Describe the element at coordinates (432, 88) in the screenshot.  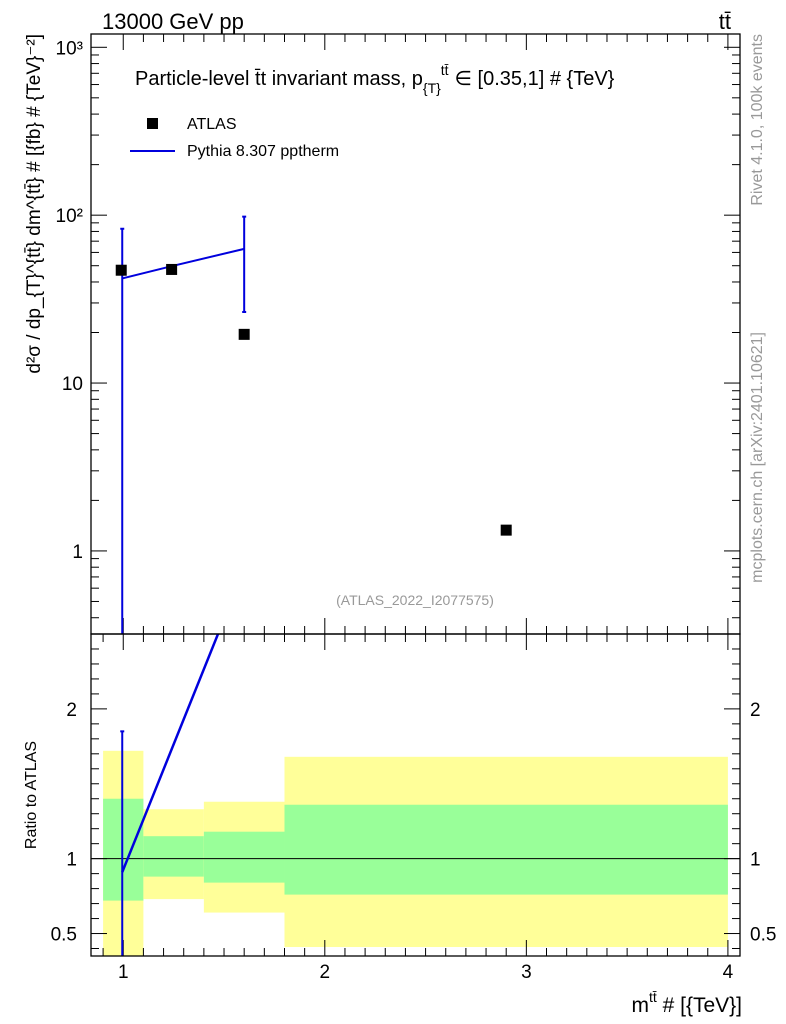
I see `plot-title-sub: {T}` at that location.